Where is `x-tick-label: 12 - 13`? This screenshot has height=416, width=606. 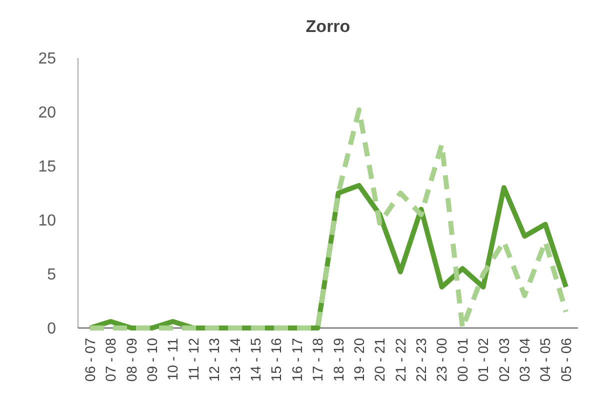
x-tick-label: 12 - 13 is located at coordinates (214, 360).